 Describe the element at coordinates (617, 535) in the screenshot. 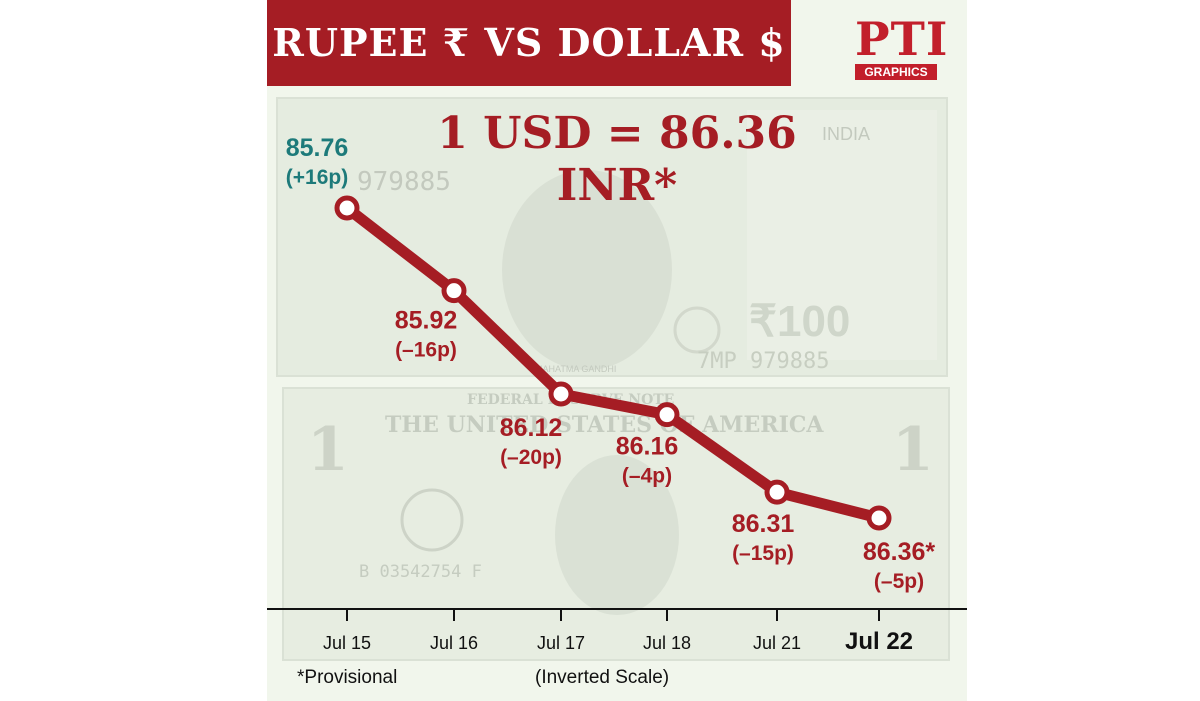

I see `washington-portrait-shape` at that location.